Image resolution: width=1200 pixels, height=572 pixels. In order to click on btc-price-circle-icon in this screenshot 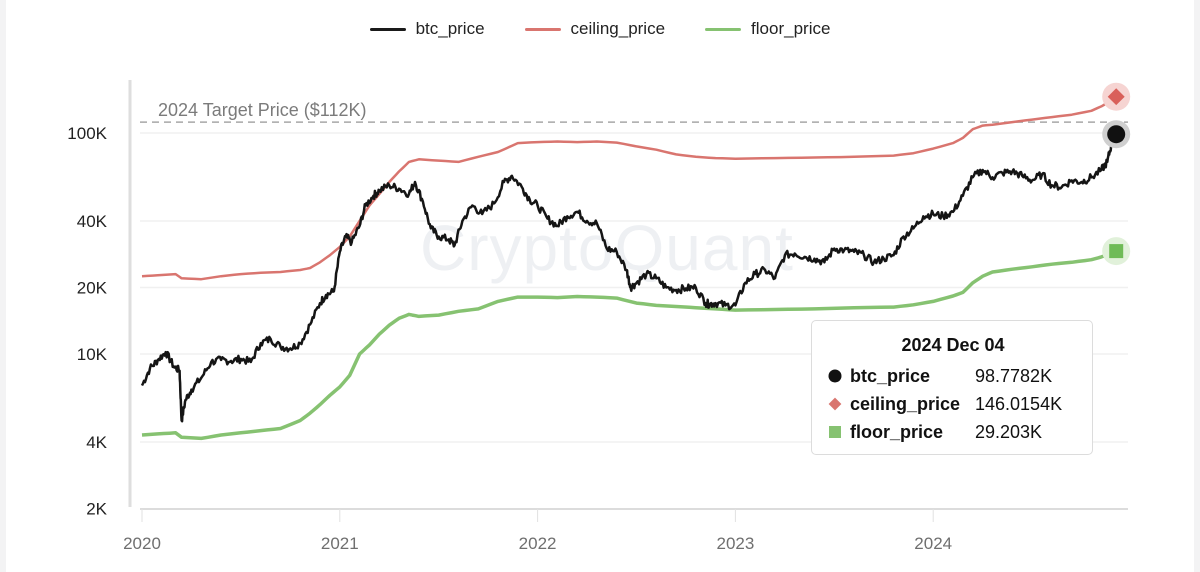, I will do `click(1116, 134)`.